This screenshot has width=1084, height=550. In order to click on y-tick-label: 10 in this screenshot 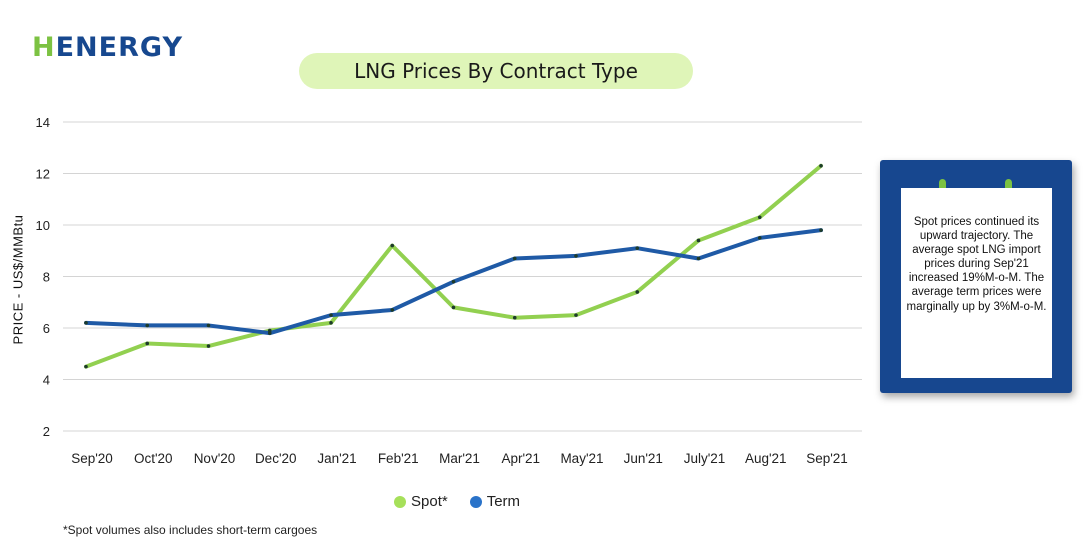, I will do `click(43, 225)`.